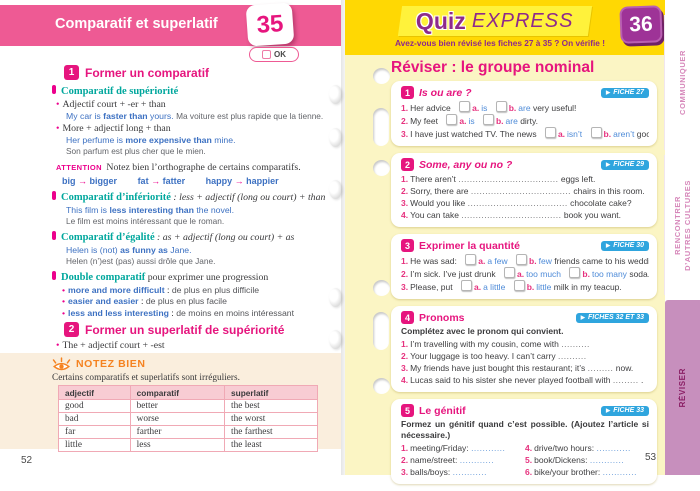 The width and height of the screenshot is (700, 491). I want to click on page-gutter-shadow, so click(344, 237).